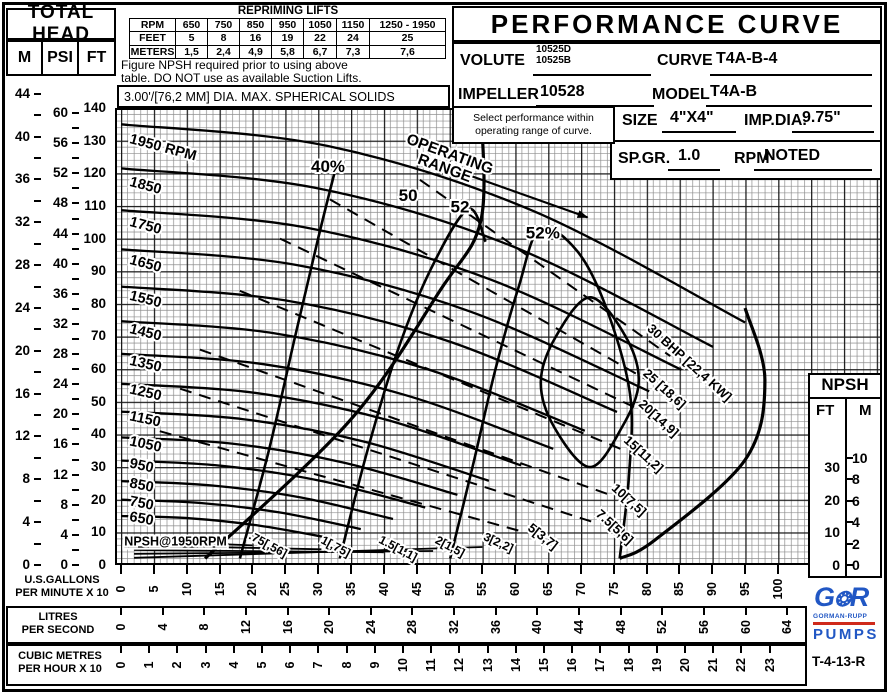  Describe the element at coordinates (98, 499) in the screenshot. I see `head-ft-tick-label: 20` at that location.